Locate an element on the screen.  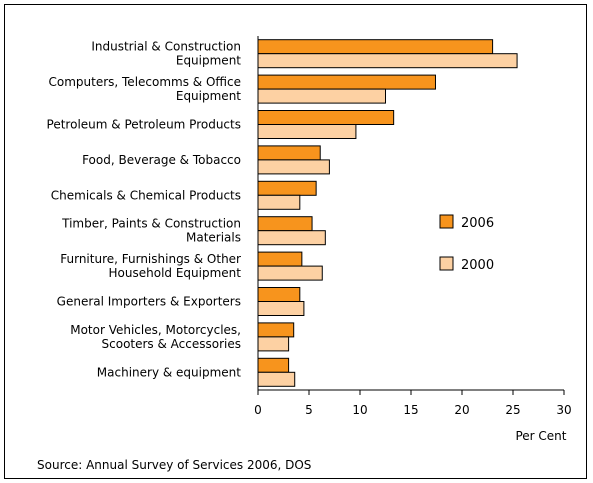
category-label-line: Chemicals & Chemical Products is located at coordinates (146, 195).